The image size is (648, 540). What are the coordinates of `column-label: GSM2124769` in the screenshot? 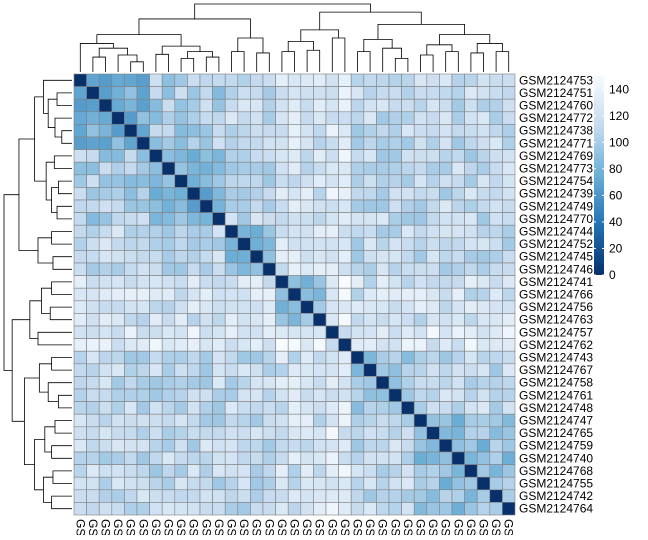 It's located at (156, 527).